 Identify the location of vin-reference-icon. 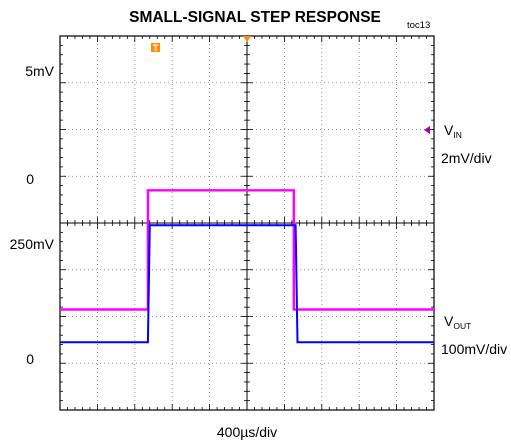
(427, 130).